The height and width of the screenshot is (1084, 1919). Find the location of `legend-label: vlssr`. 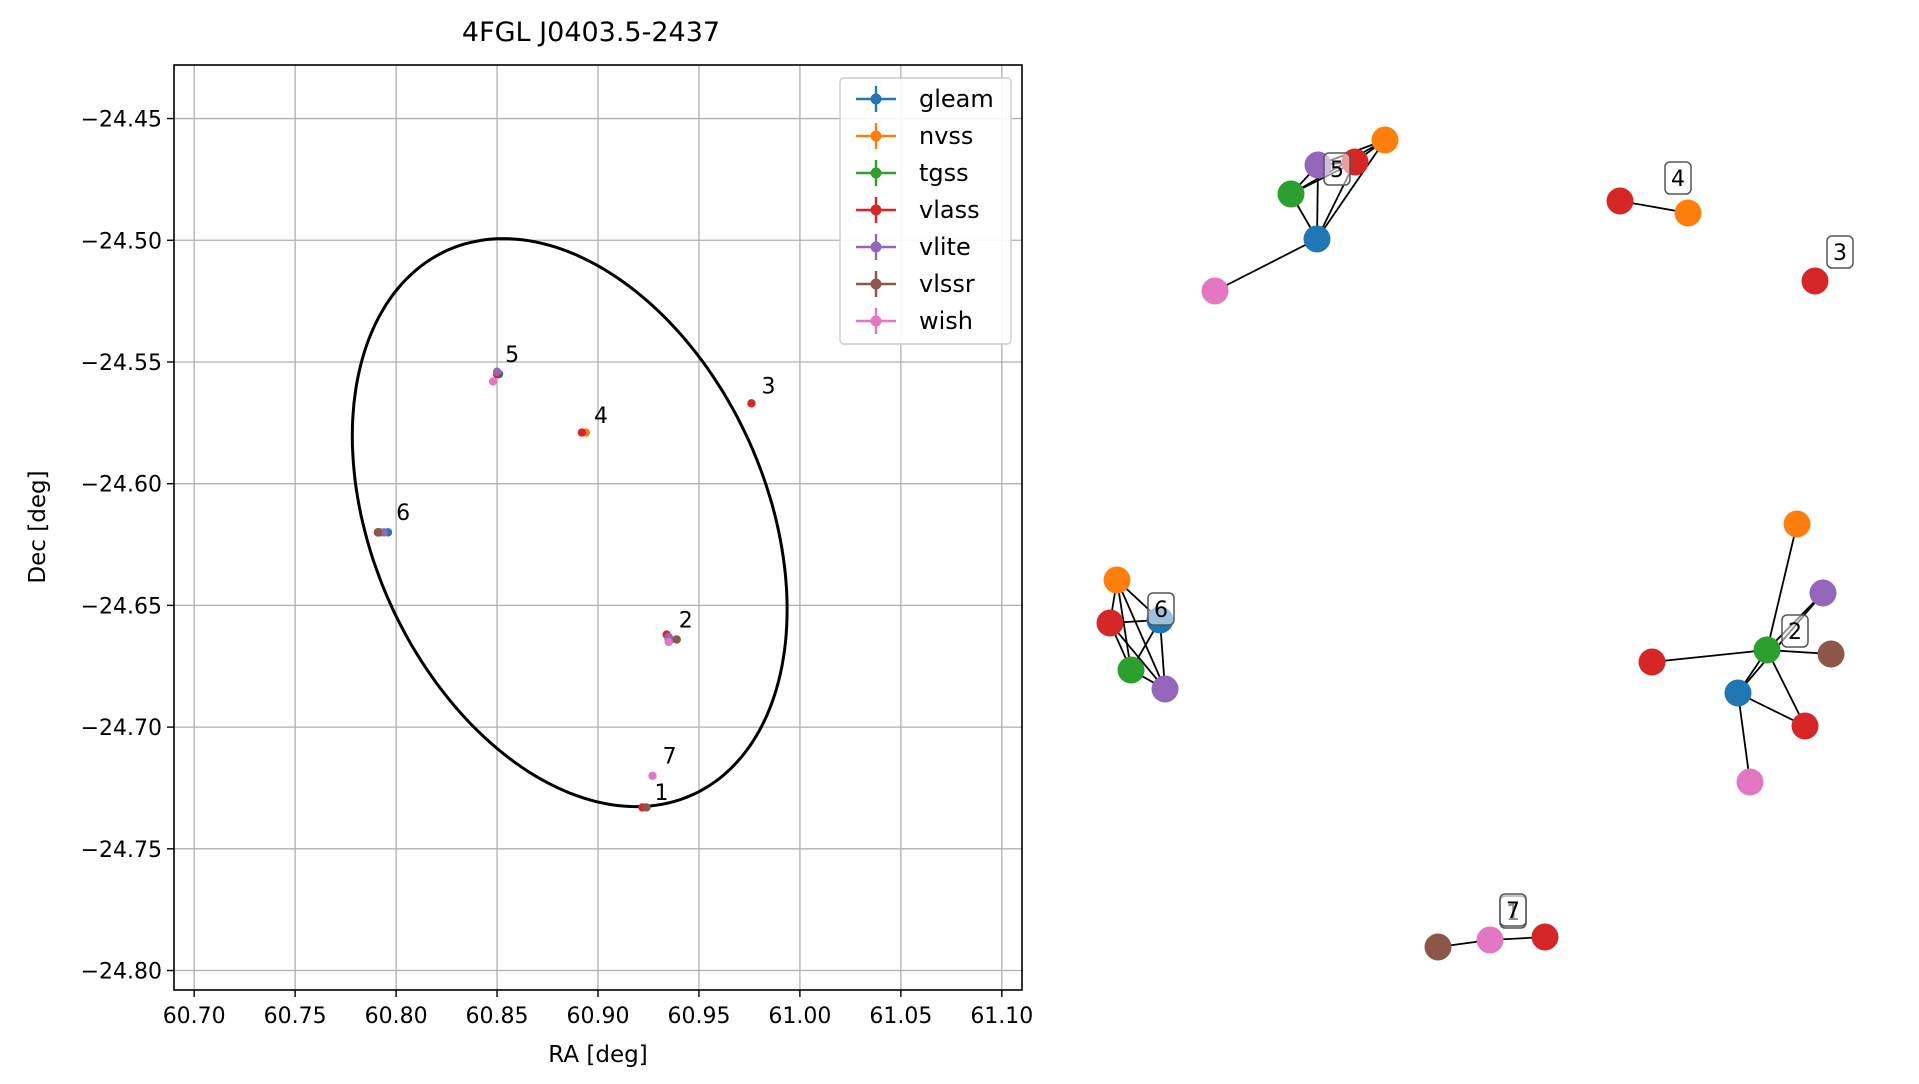

legend-label: vlssr is located at coordinates (947, 284).